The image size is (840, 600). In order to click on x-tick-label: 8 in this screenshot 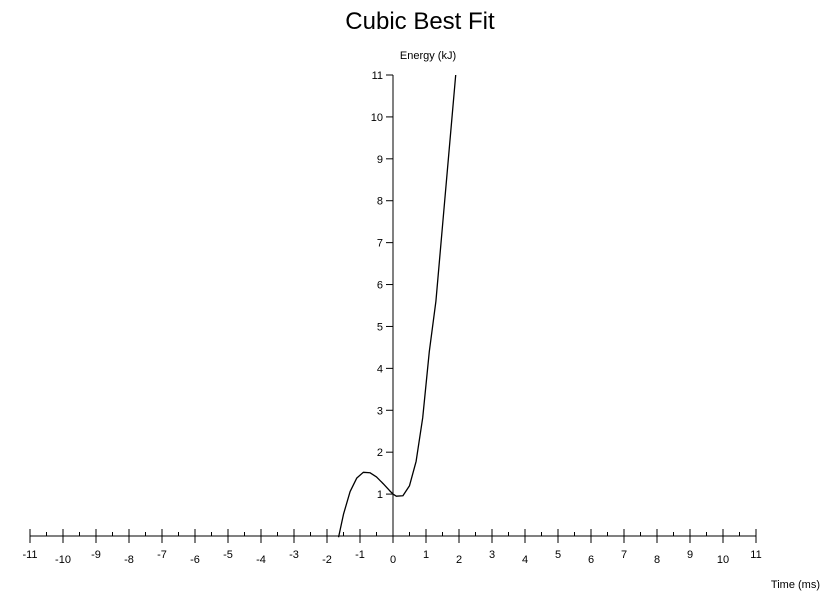, I will do `click(657, 560)`.